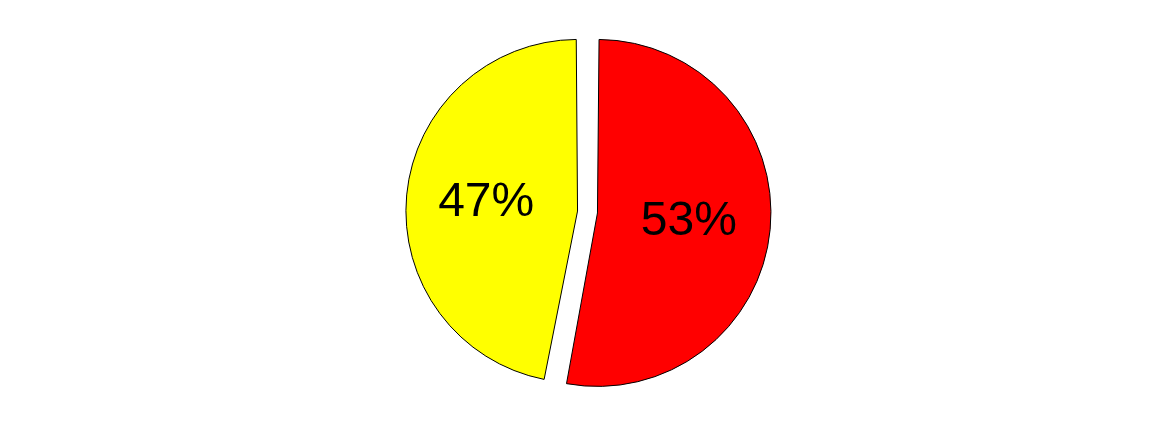  Describe the element at coordinates (688, 218) in the screenshot. I see `data-label: 53%` at that location.